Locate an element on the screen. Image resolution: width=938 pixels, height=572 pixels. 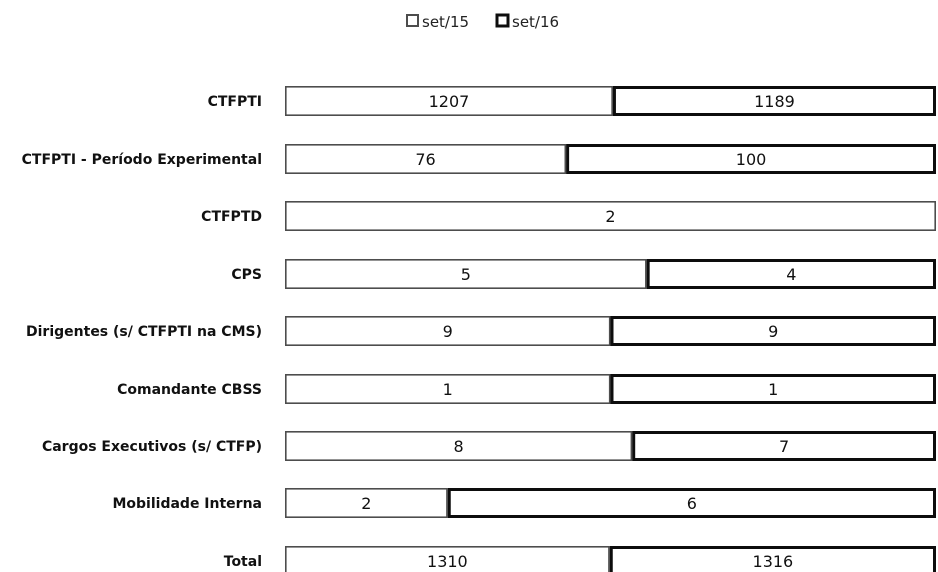
value-label-set16-8: 1316 is located at coordinates (773, 561).